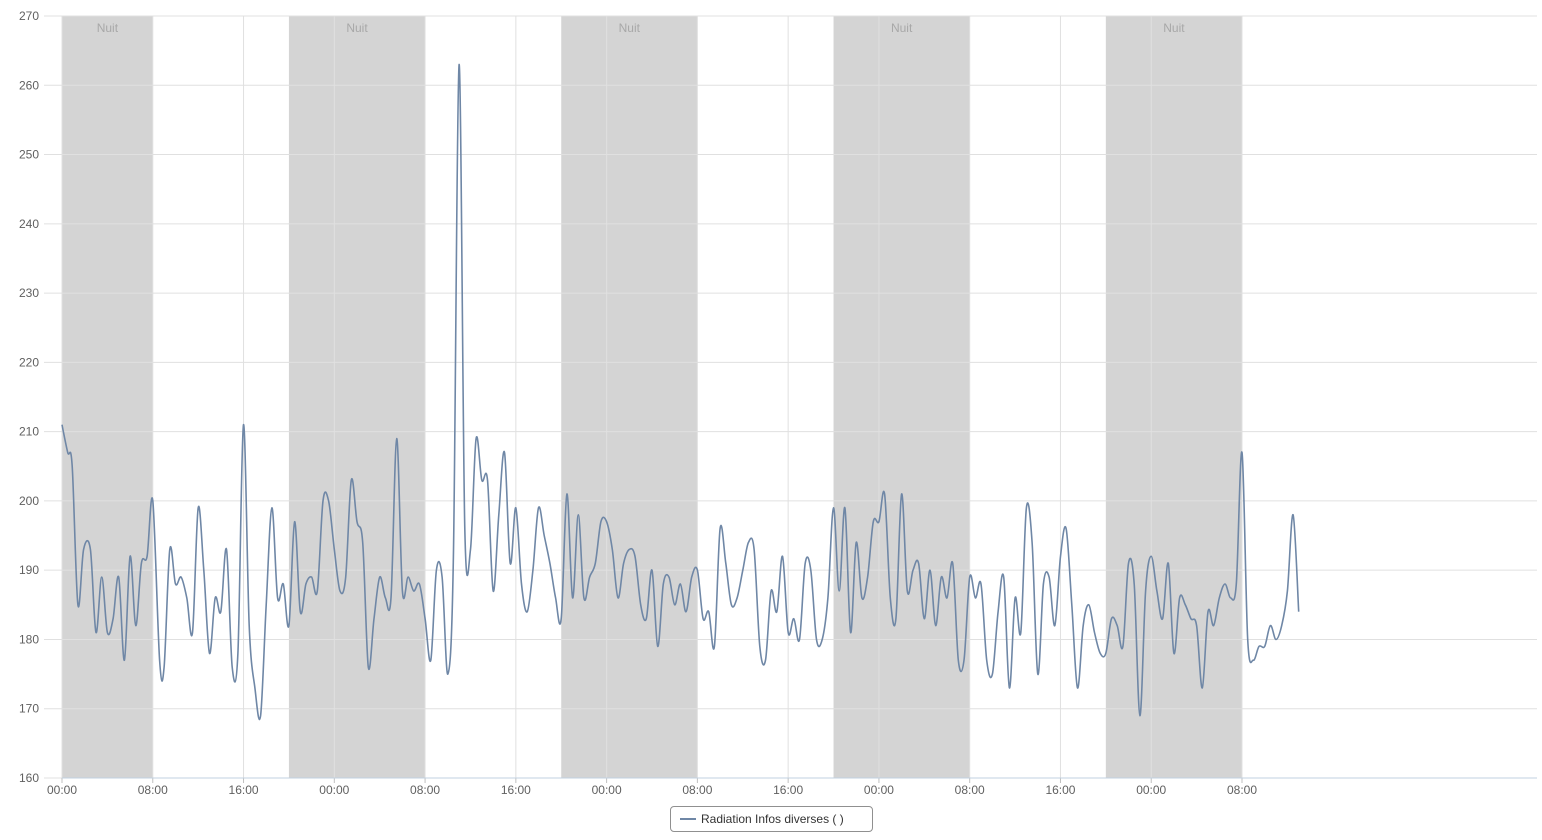  I want to click on y-tick-label: 160, so click(29, 778).